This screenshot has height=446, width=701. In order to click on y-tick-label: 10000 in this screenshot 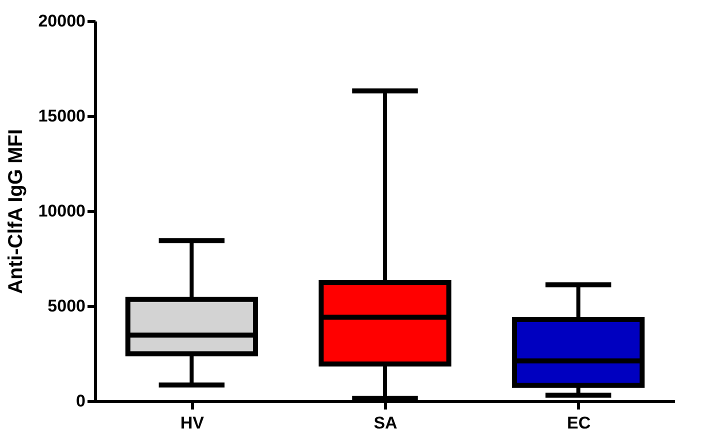, I will do `click(62, 211)`.